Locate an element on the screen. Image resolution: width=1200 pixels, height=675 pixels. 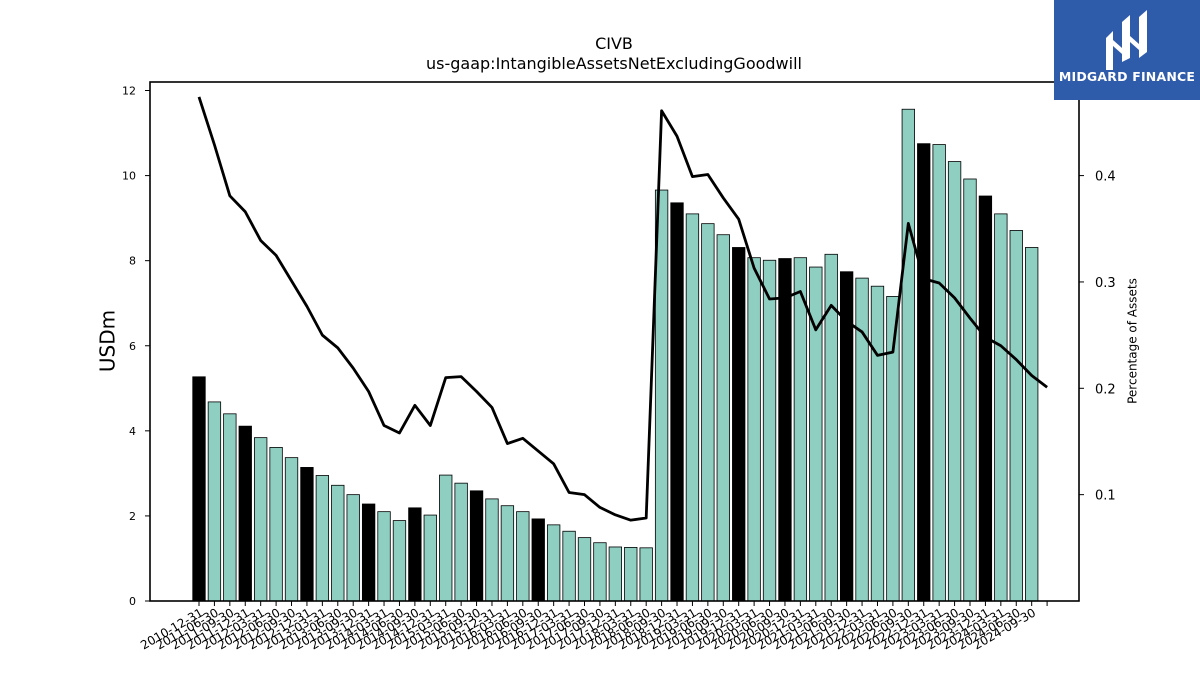
logo-text: MIDGARD FINANCE is located at coordinates (1127, 76).